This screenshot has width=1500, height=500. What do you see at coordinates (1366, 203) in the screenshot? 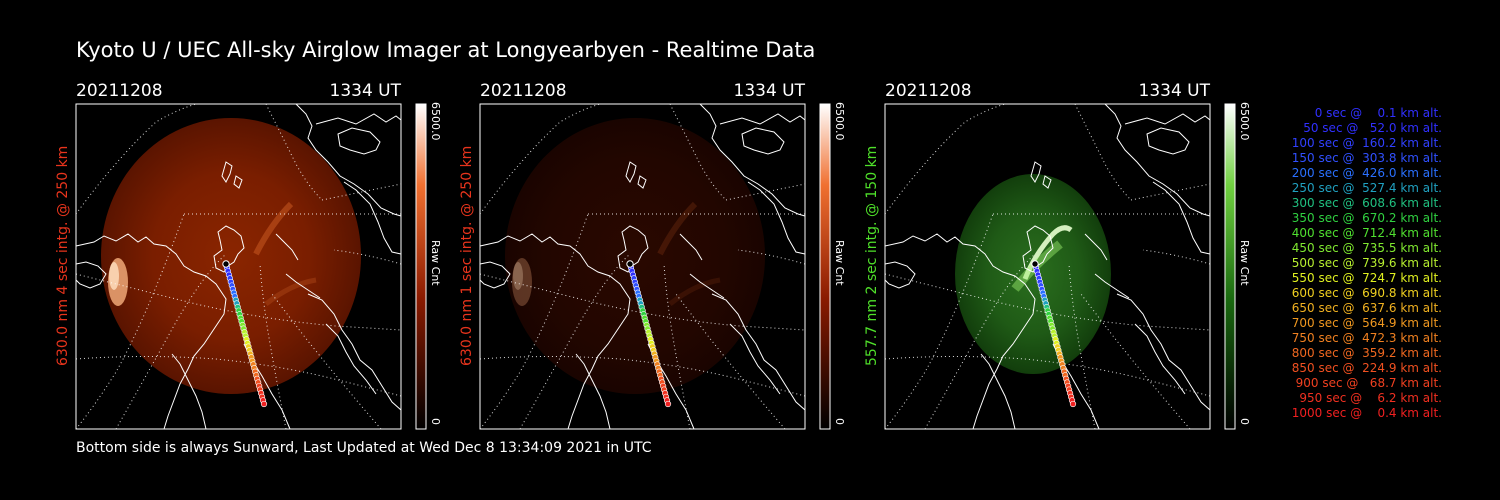
I see `legend-row: 300 sec @ 608.6 km alt.` at bounding box center [1366, 203].